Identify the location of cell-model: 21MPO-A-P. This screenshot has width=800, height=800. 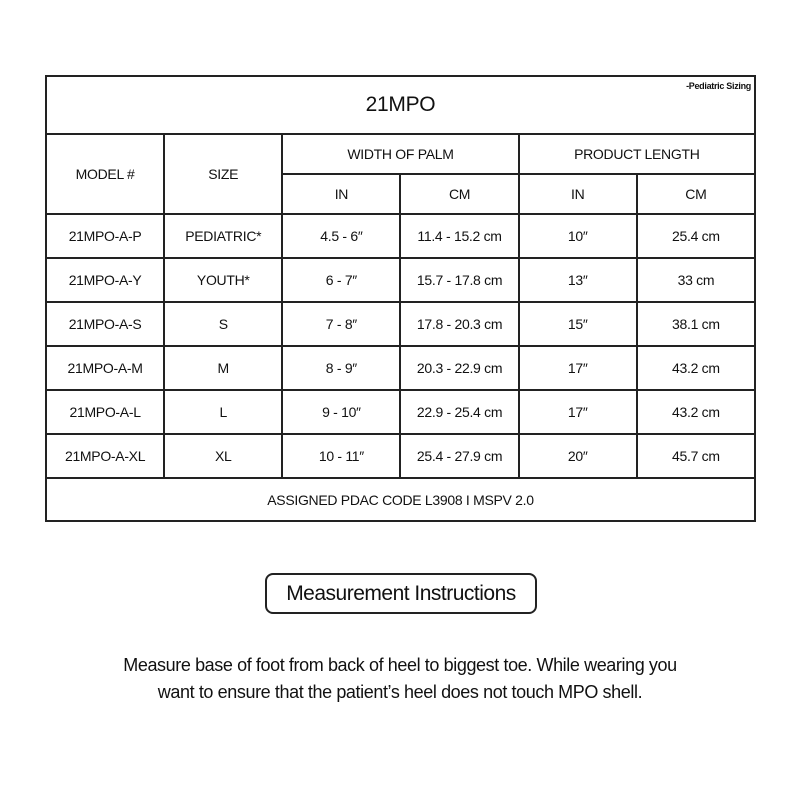
(105, 236).